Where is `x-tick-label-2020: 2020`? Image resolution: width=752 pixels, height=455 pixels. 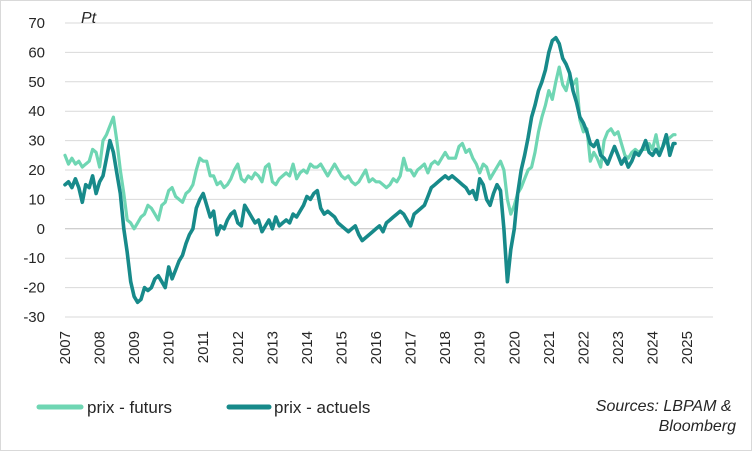 x-tick-label-2020: 2020 is located at coordinates (514, 347).